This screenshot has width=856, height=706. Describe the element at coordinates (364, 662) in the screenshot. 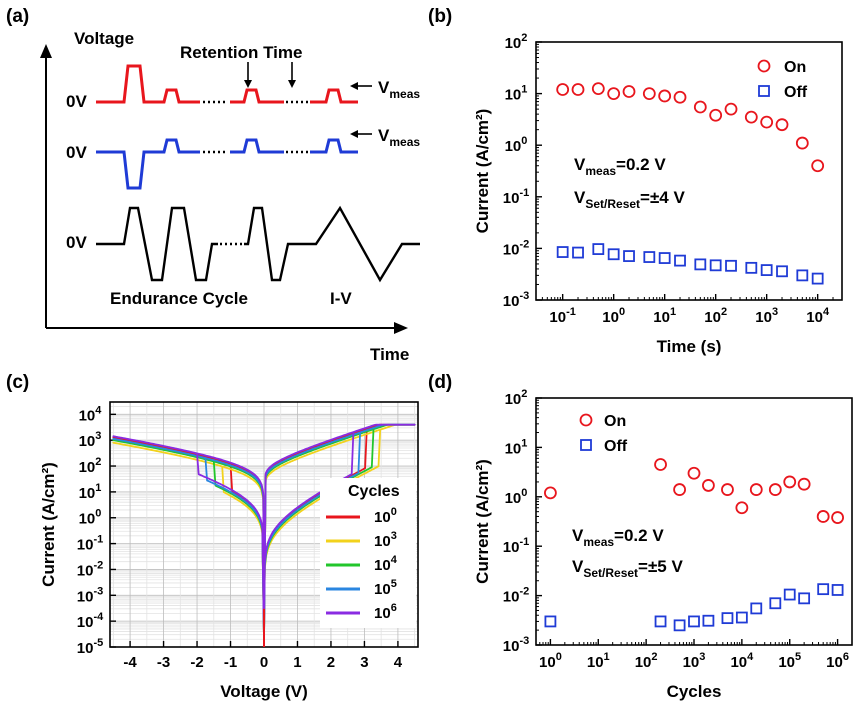

I see `x-tick-label: 3` at that location.